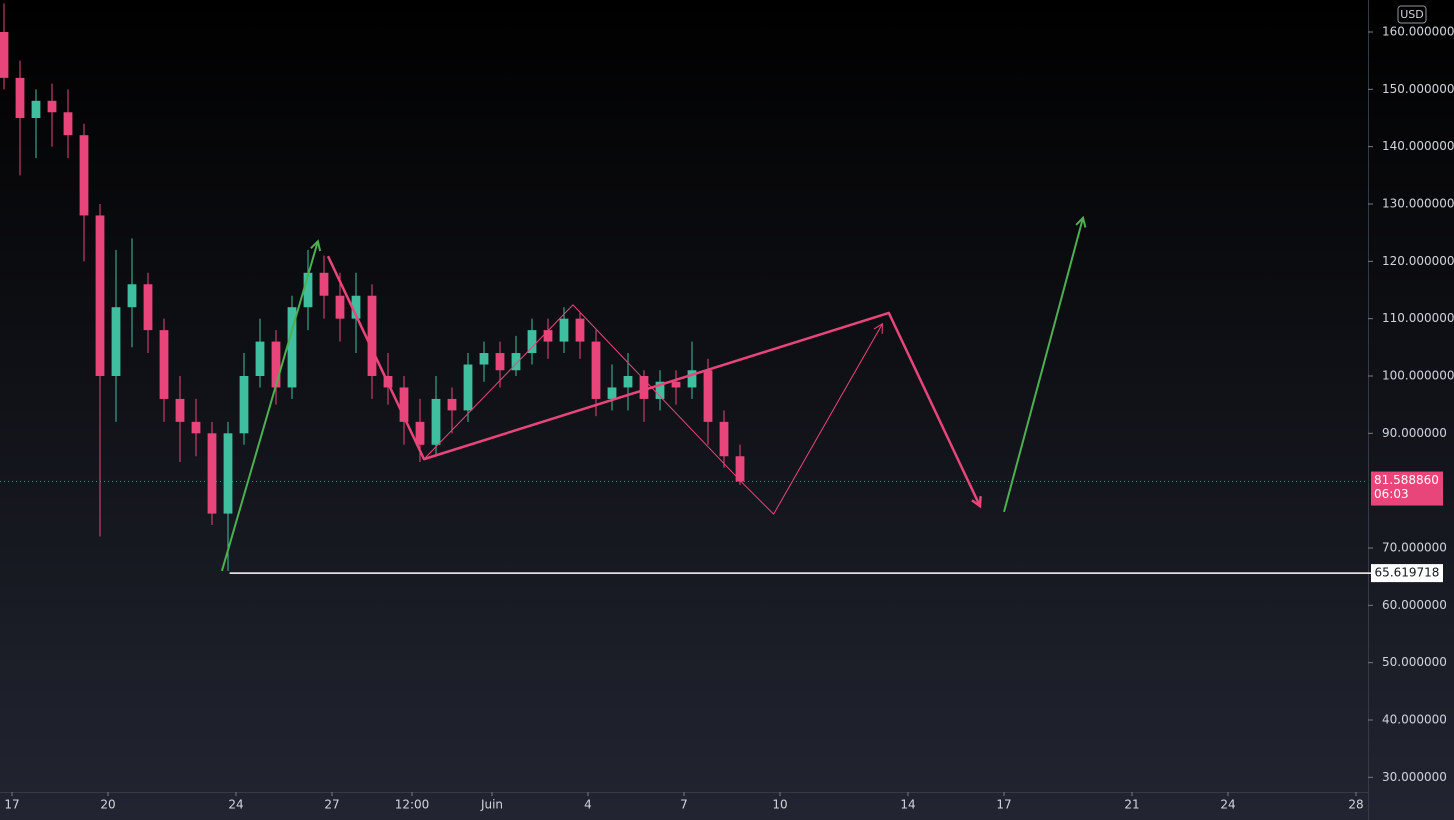  I want to click on y-tick-label: 50.000000, so click(1414, 662).